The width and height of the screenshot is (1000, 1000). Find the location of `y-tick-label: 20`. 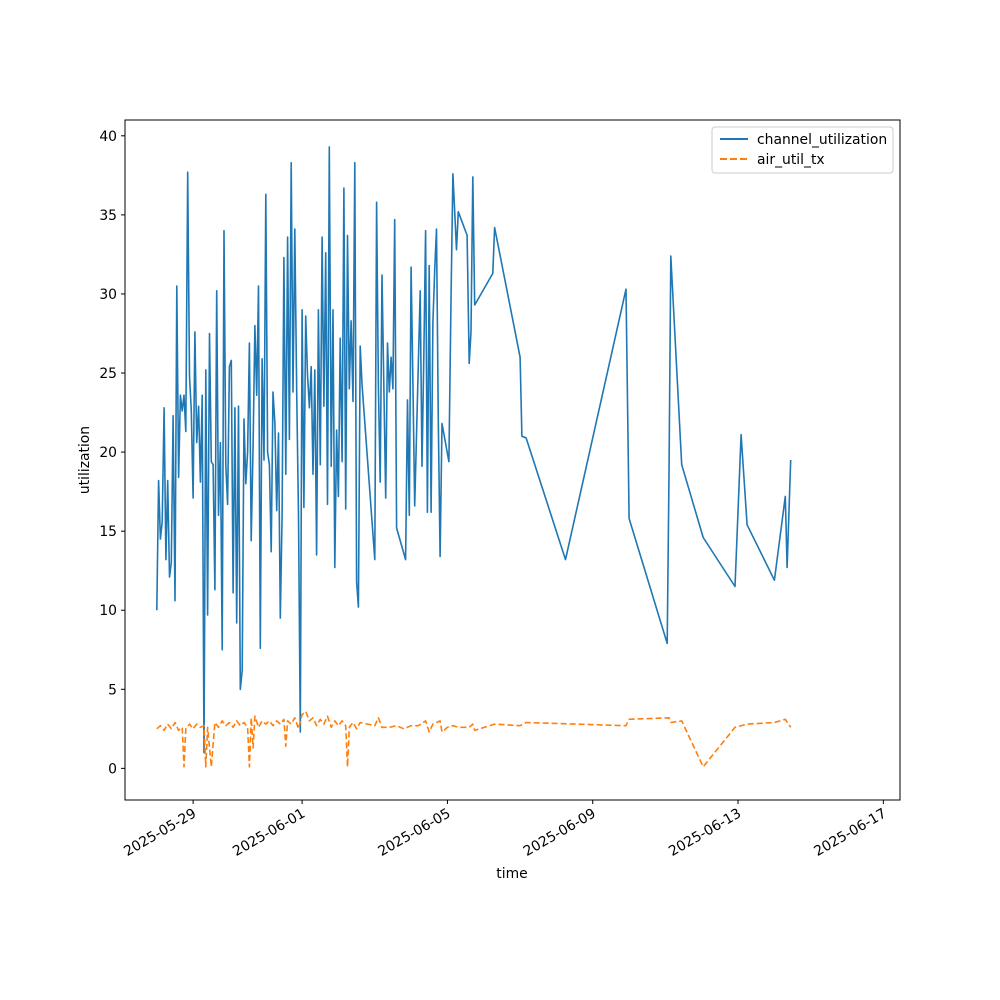

y-tick-label: 20 is located at coordinates (108, 453).